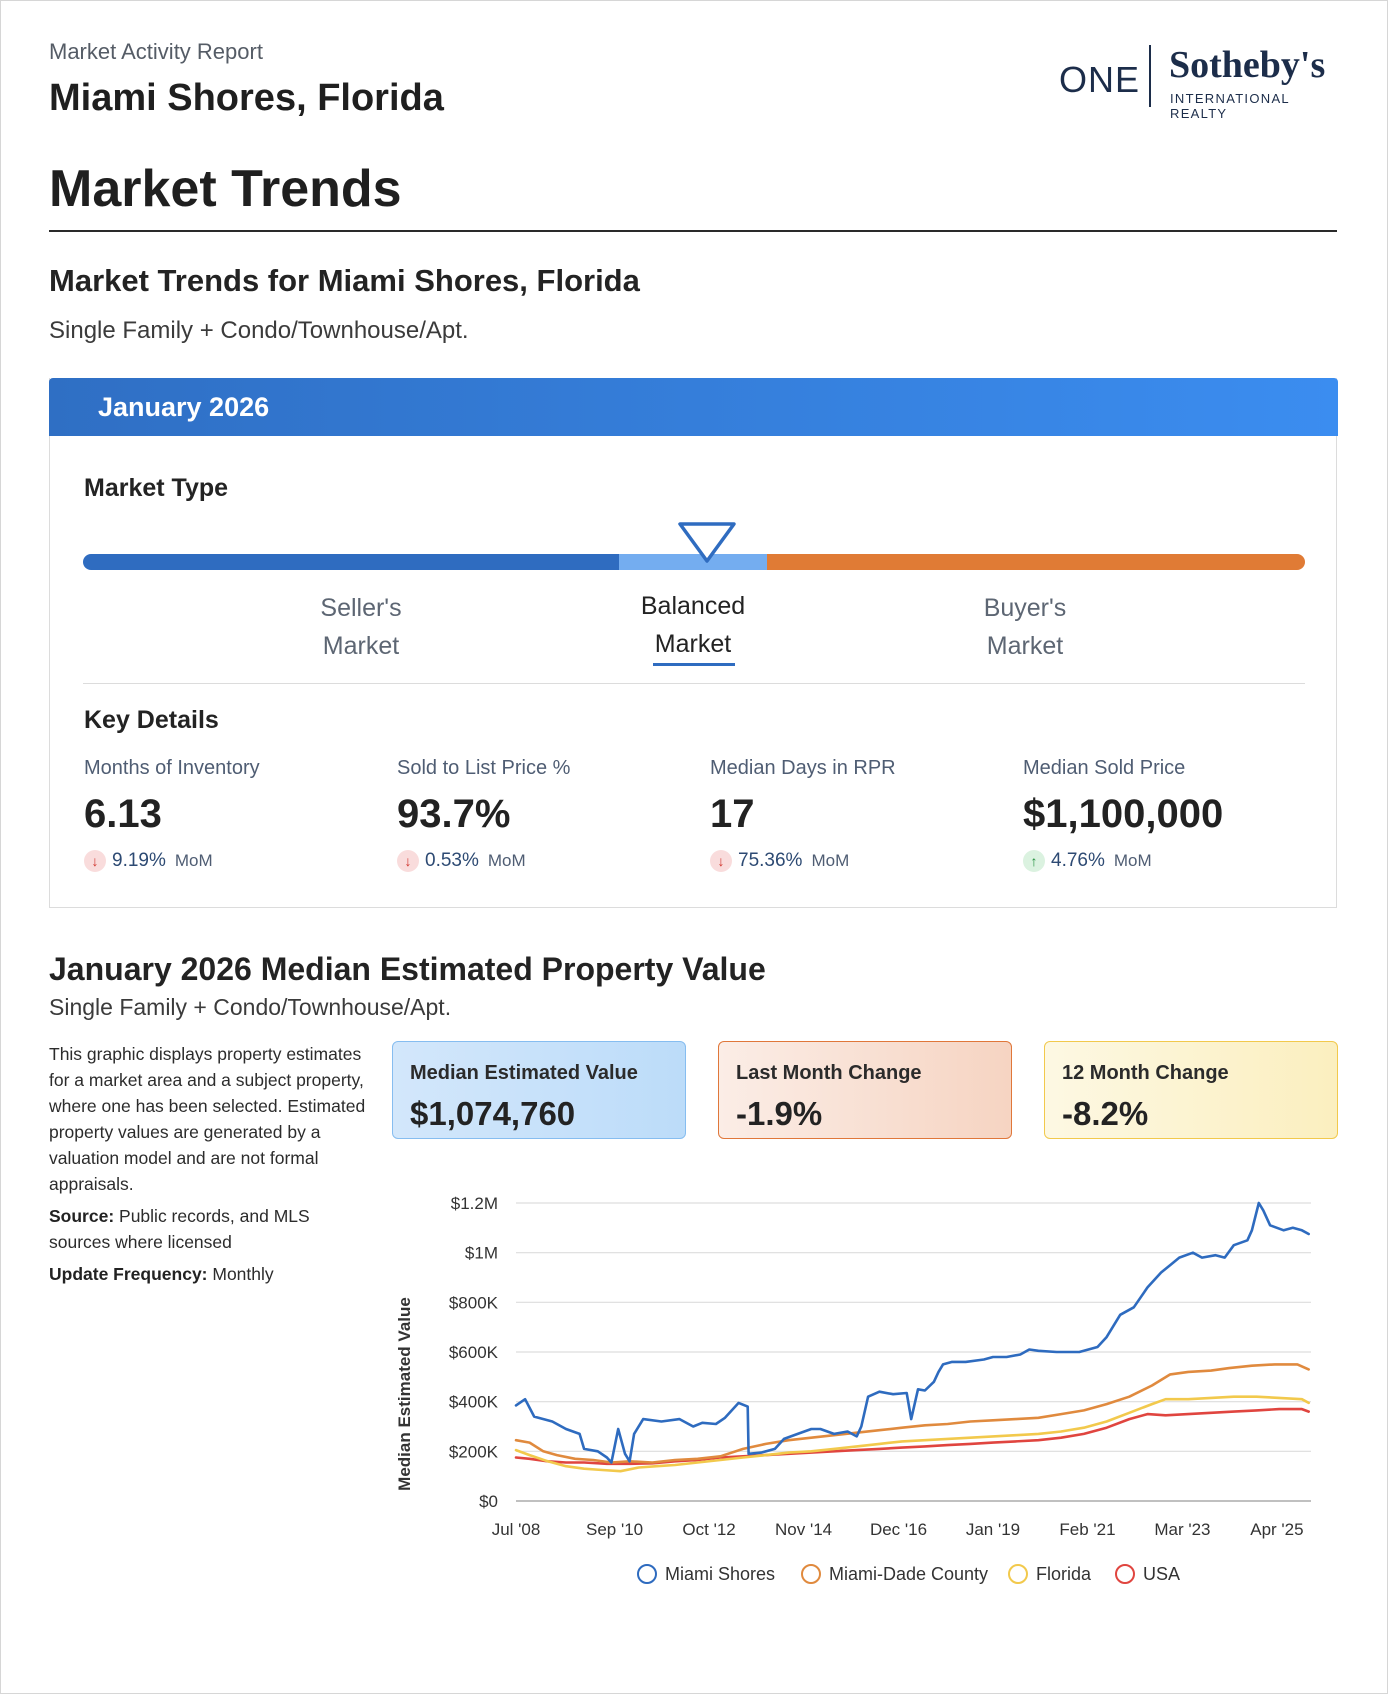 This screenshot has width=1388, height=1694. I want to click on buyers-market-label: Buyer's Market, so click(1025, 627).